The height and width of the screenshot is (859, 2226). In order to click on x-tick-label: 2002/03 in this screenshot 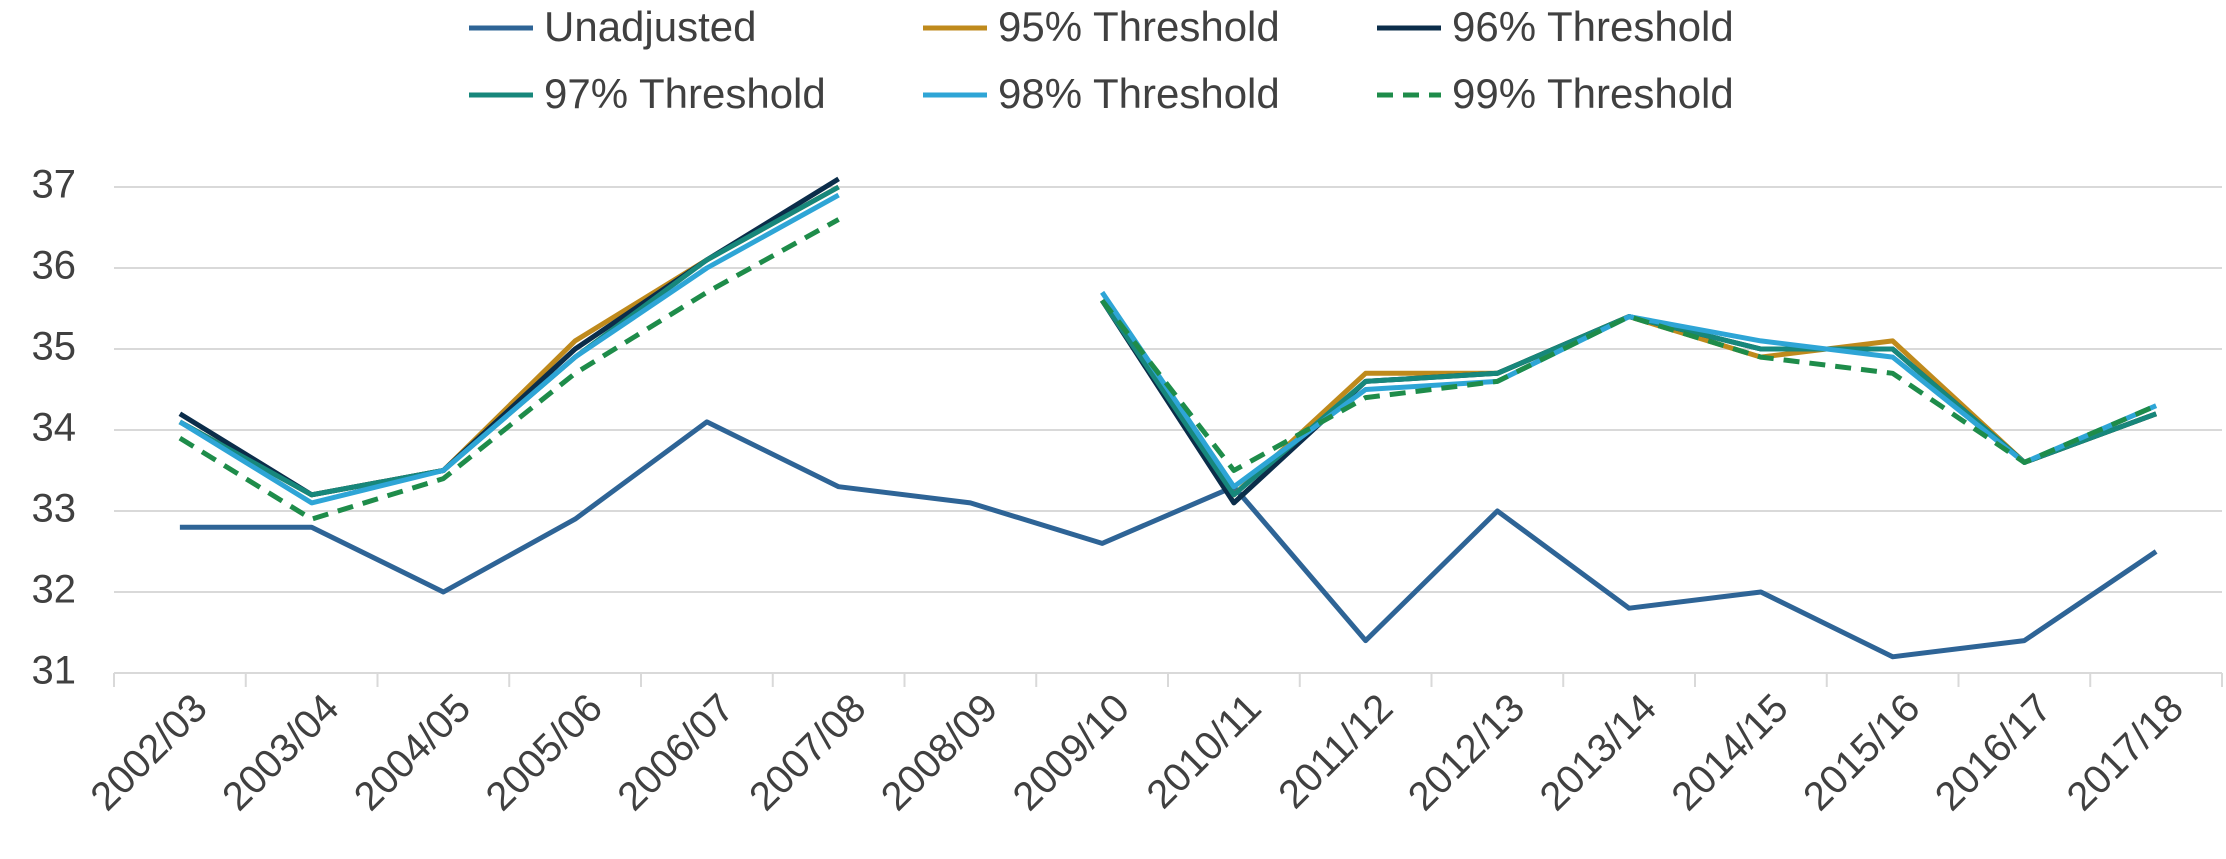, I will do `click(148, 752)`.